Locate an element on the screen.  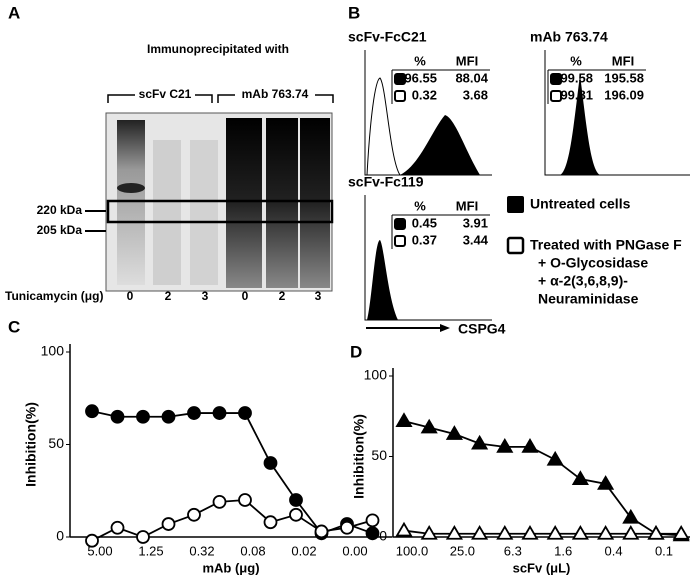
lane-label: 0 is located at coordinates (130, 296).